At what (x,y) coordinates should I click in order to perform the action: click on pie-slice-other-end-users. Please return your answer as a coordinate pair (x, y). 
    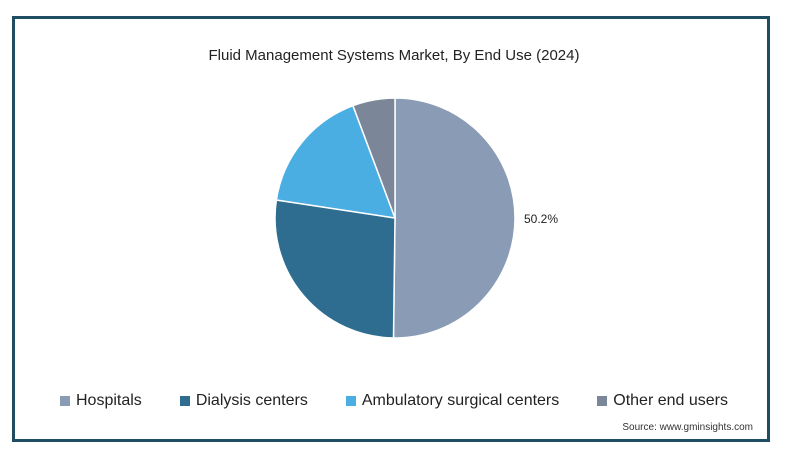
    Looking at the image, I should click on (373, 158).